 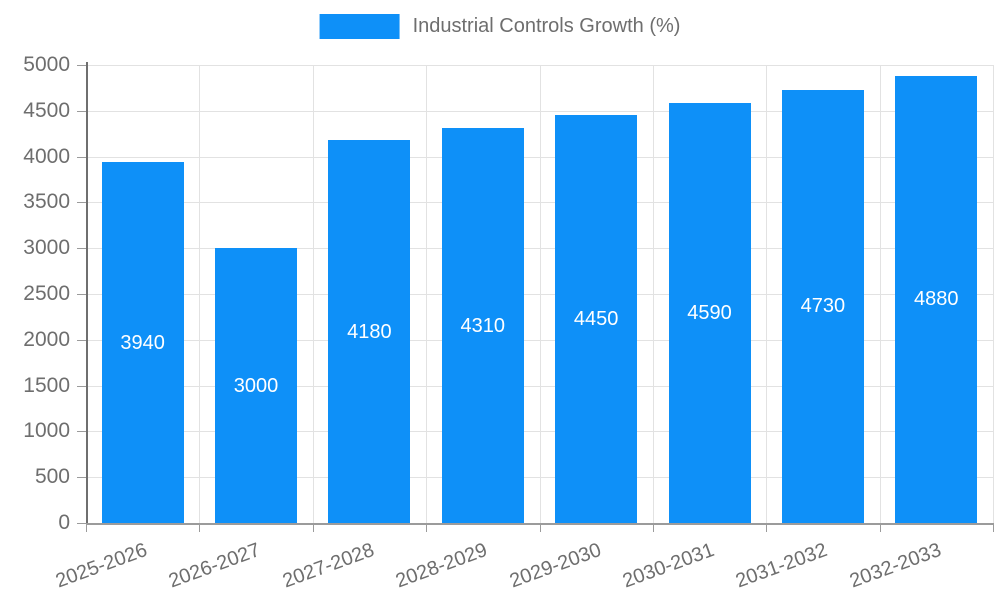 What do you see at coordinates (52, 477) in the screenshot?
I see `y-tick-label: 500` at bounding box center [52, 477].